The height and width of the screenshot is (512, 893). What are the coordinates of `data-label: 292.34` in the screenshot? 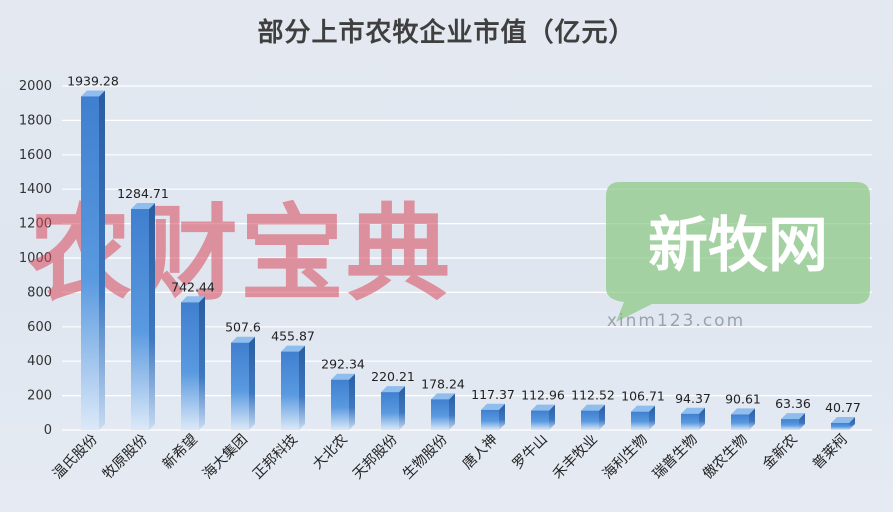 It's located at (343, 364).